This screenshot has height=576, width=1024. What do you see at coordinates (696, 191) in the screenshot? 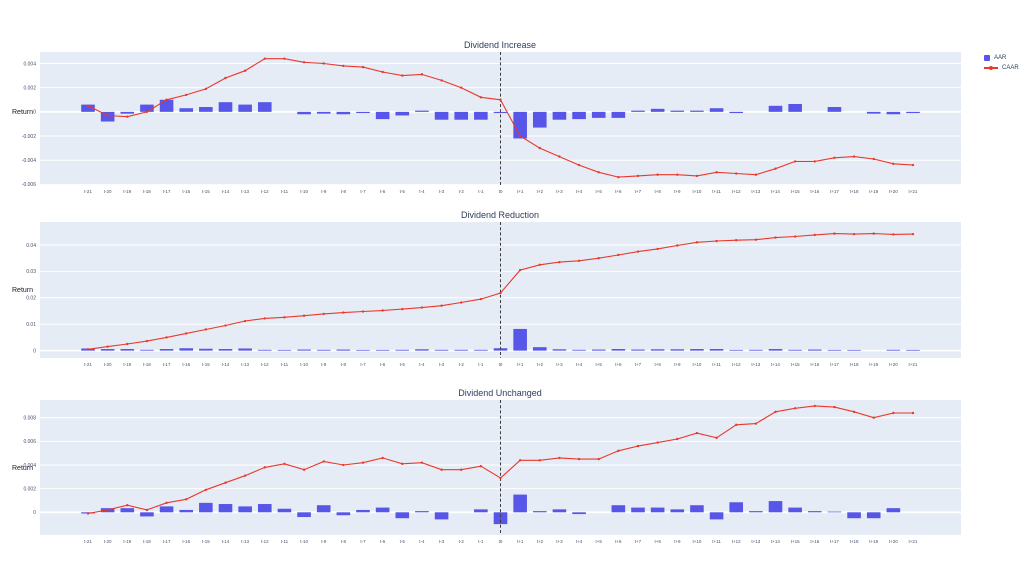
I see `x-tick-label: t+10` at bounding box center [696, 191].